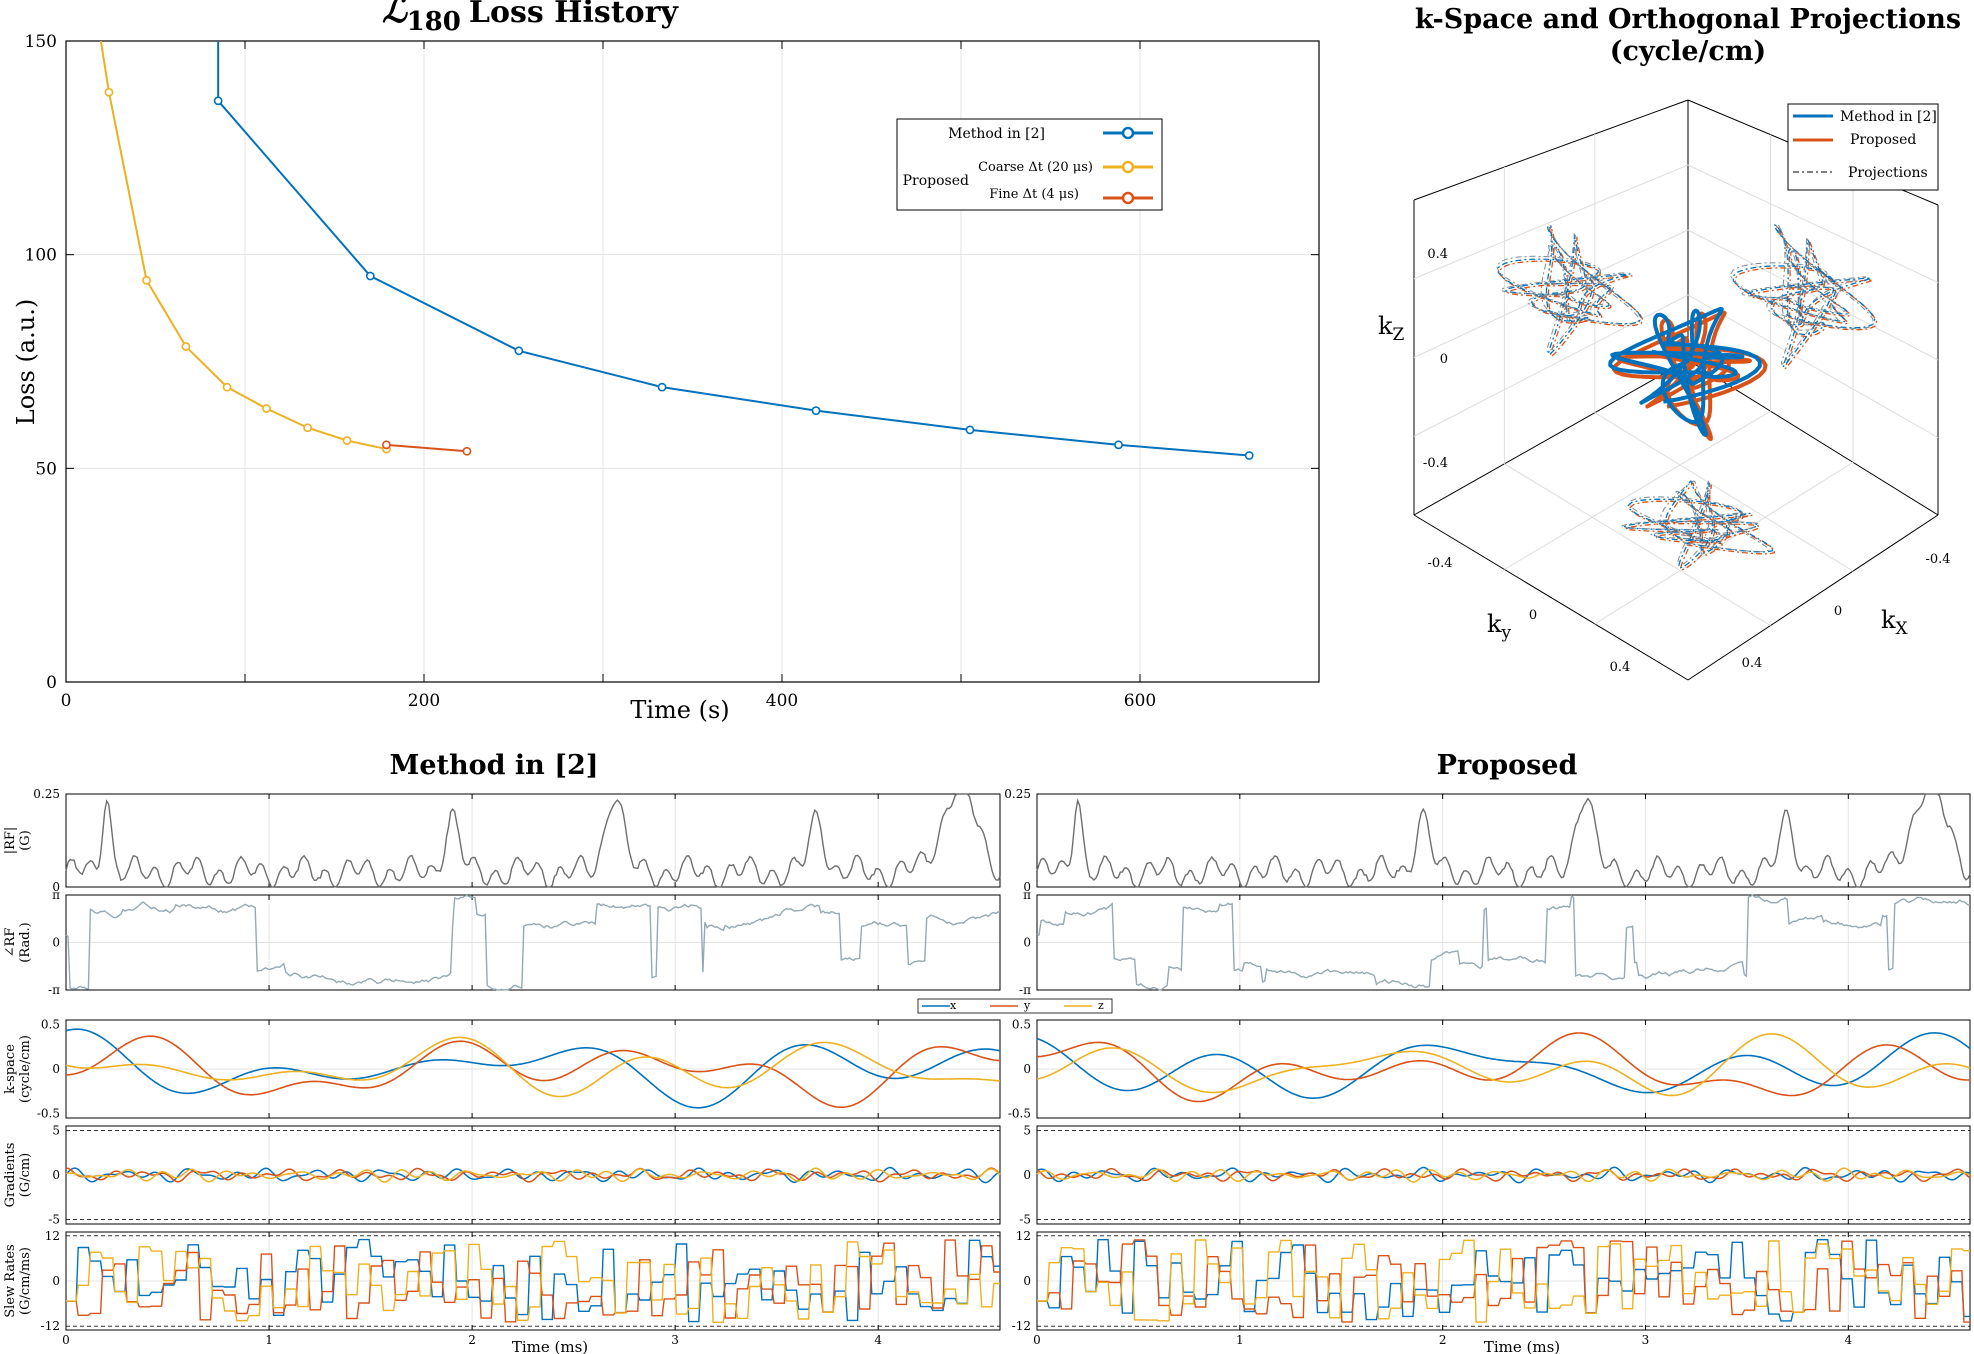 The height and width of the screenshot is (1354, 1974). I want to click on kz-tick-pos: 0.4, so click(1437, 254).